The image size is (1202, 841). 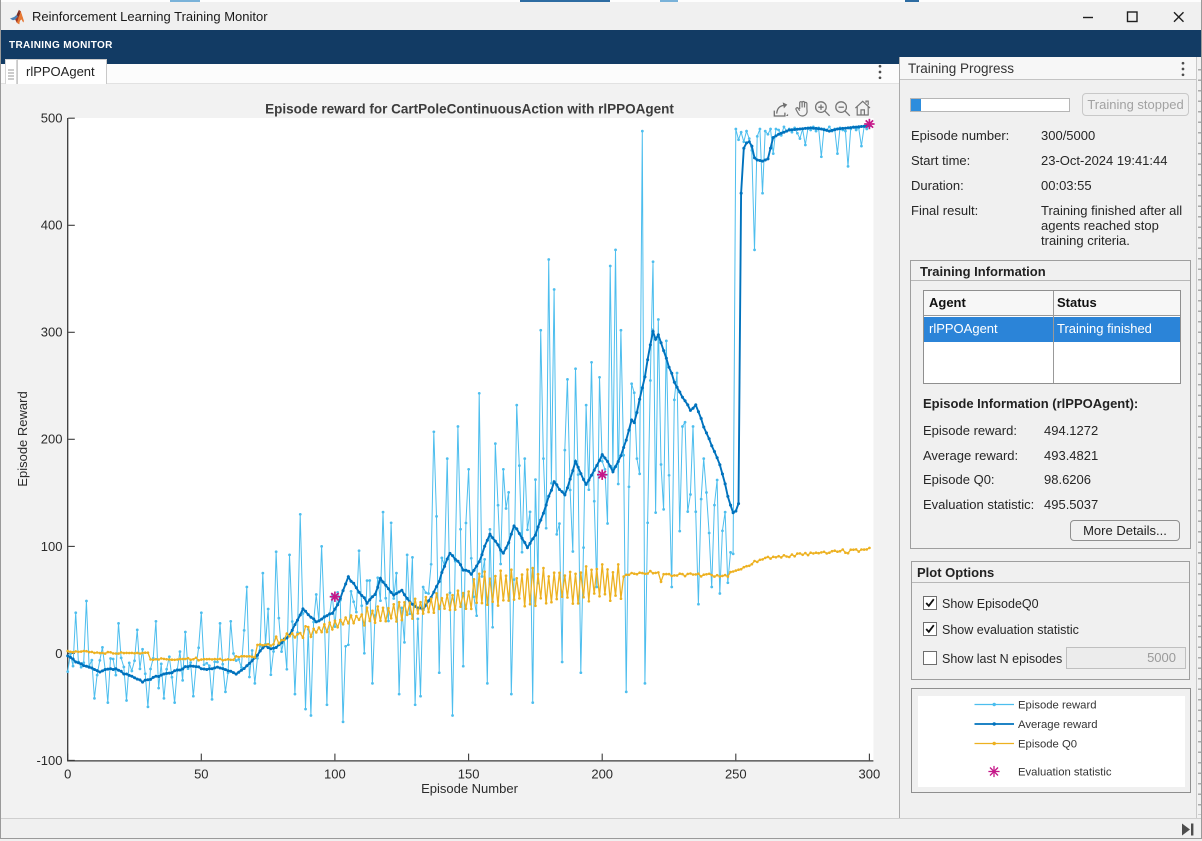 What do you see at coordinates (22, 438) in the screenshot?
I see `svg-text: Episode Reward` at bounding box center [22, 438].